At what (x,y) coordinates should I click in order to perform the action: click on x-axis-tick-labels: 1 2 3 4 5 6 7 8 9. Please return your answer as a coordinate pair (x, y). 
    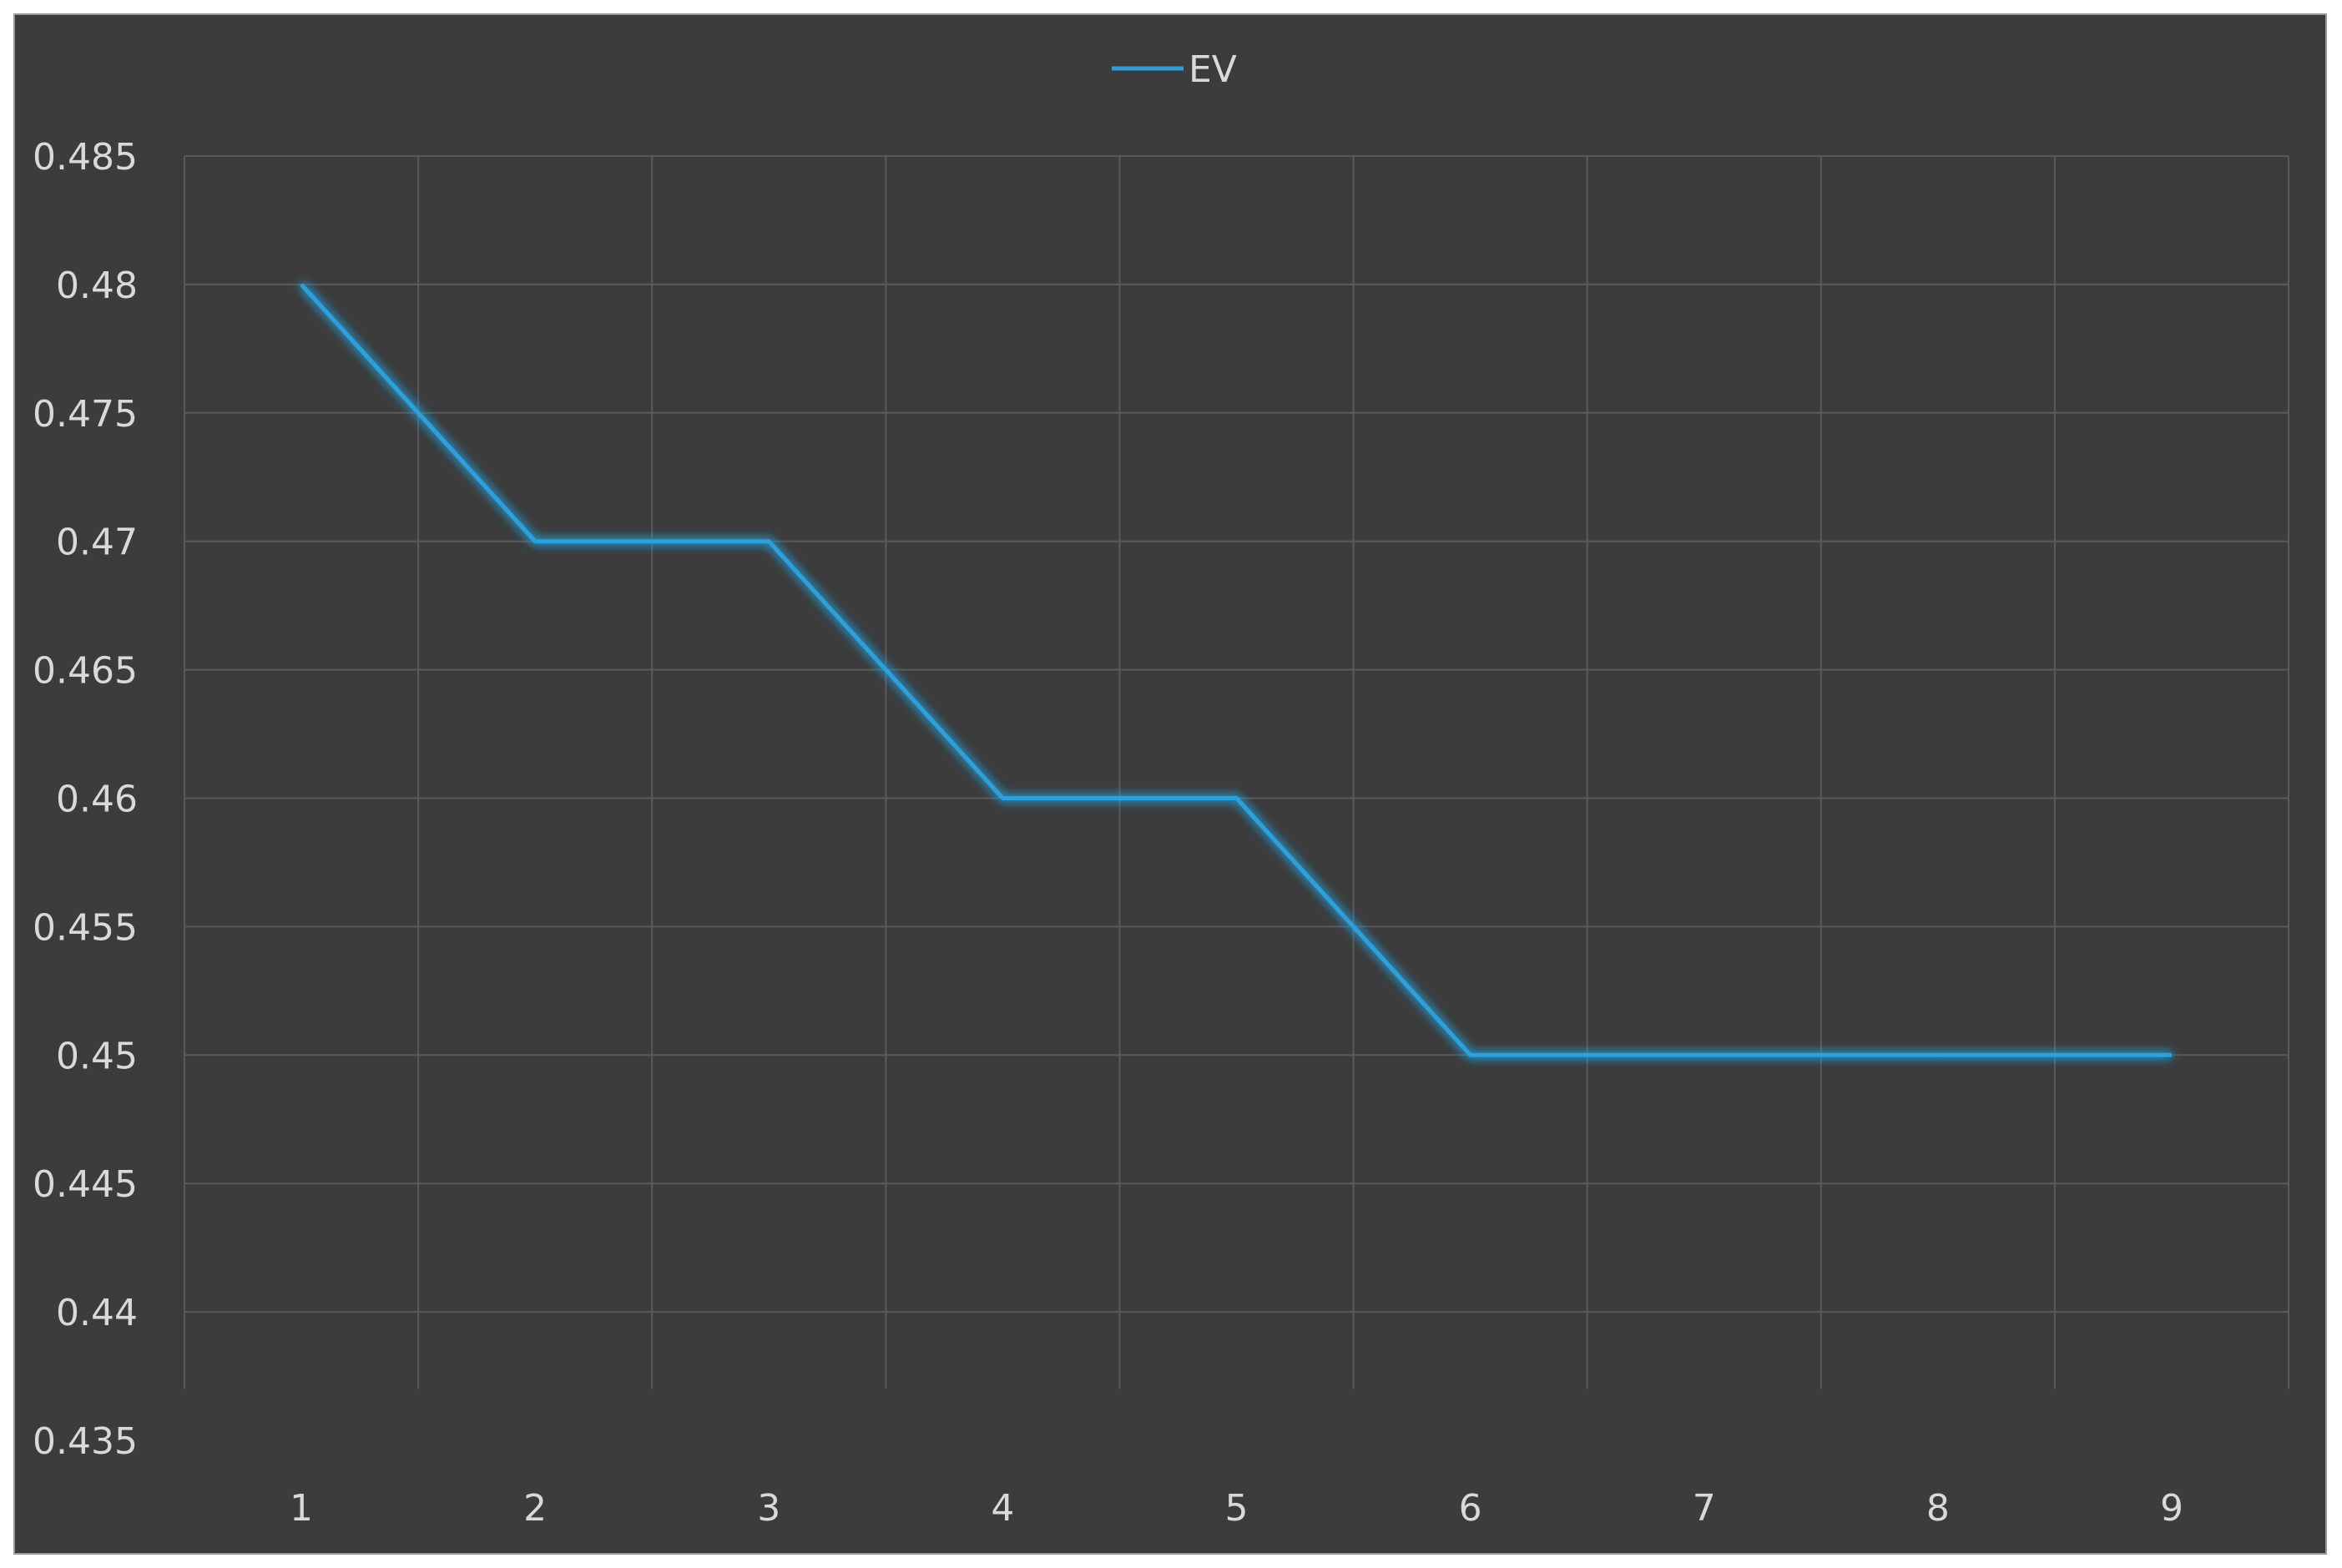
    Looking at the image, I should click on (1236, 1508).